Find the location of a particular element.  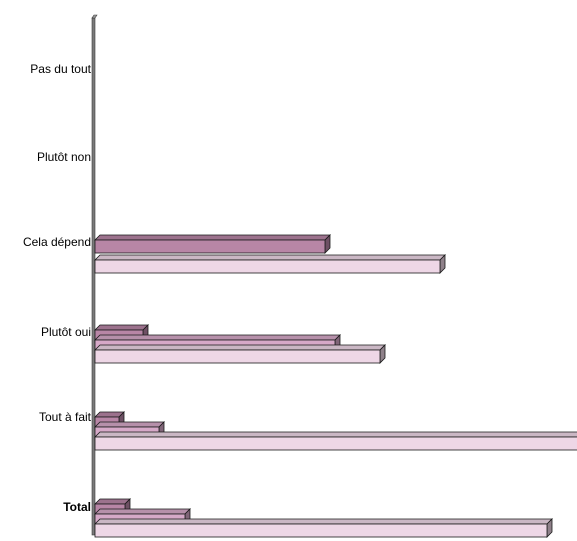

axis-wall is located at coordinates (93, 276).